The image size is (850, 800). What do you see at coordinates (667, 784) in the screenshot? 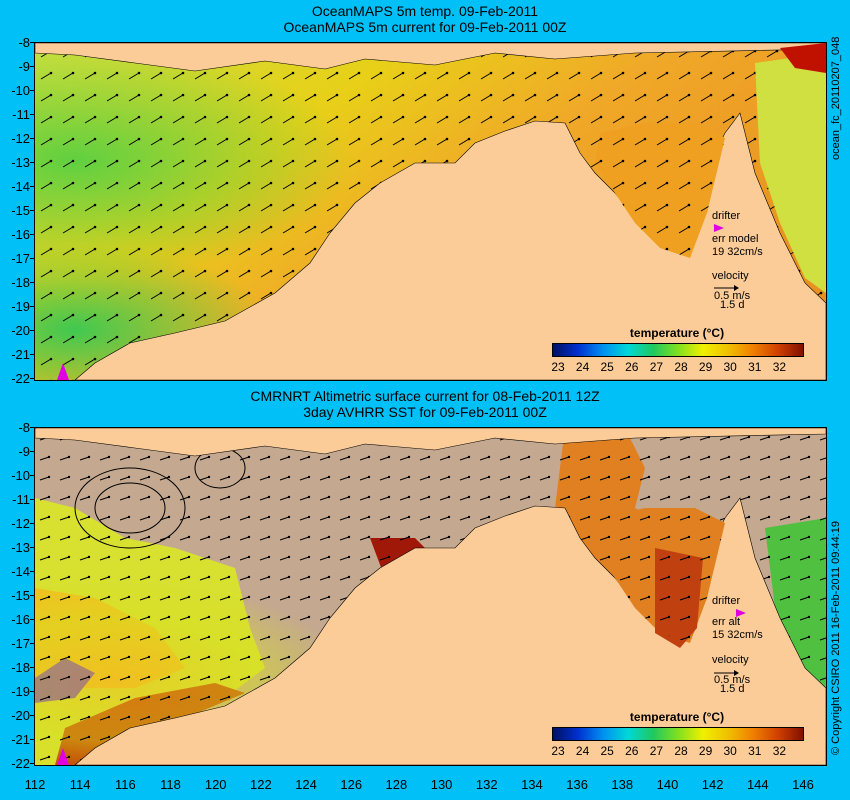
I see `longitude-tick-label: 140` at bounding box center [667, 784].